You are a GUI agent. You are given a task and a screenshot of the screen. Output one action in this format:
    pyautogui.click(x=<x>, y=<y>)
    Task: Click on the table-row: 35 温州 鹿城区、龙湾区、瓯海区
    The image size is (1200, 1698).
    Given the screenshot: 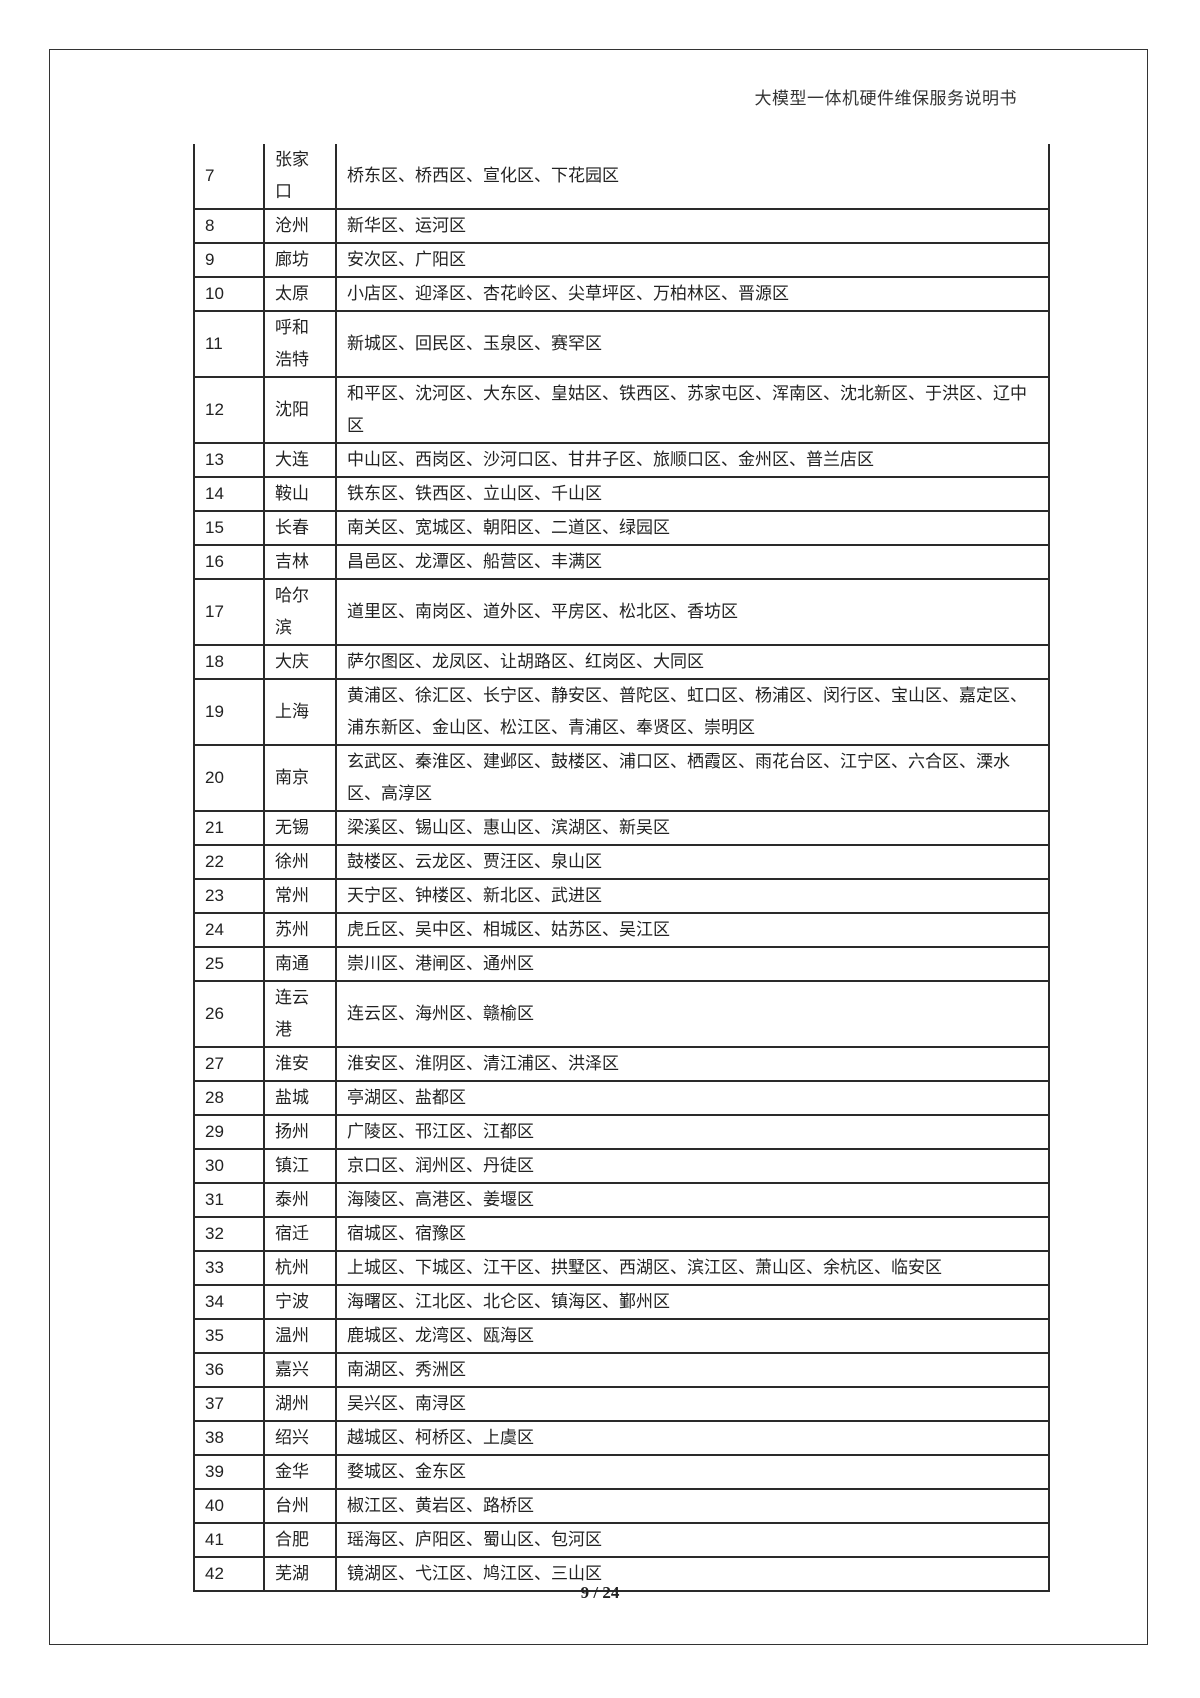 What is the action you would take?
    pyautogui.click(x=621, y=1336)
    